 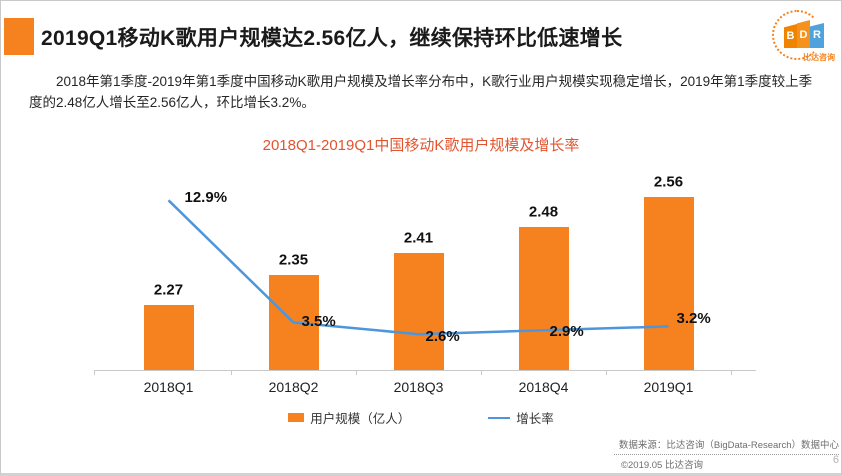 What do you see at coordinates (296, 417) in the screenshot?
I see `bar-swatch-icon` at bounding box center [296, 417].